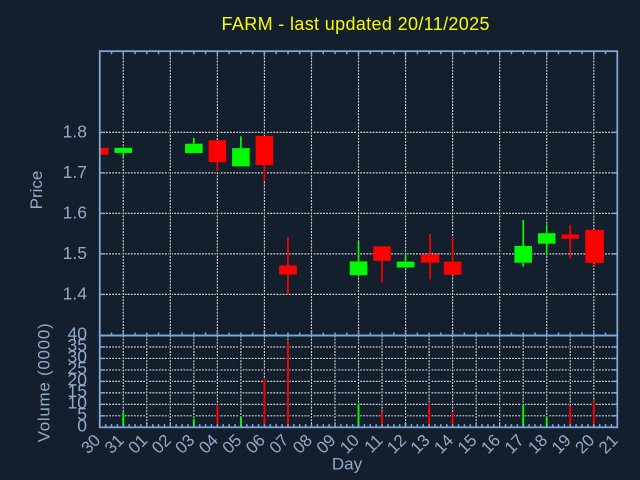 The width and height of the screenshot is (640, 480). I want to click on svg-text: 1.8, so click(75, 131).